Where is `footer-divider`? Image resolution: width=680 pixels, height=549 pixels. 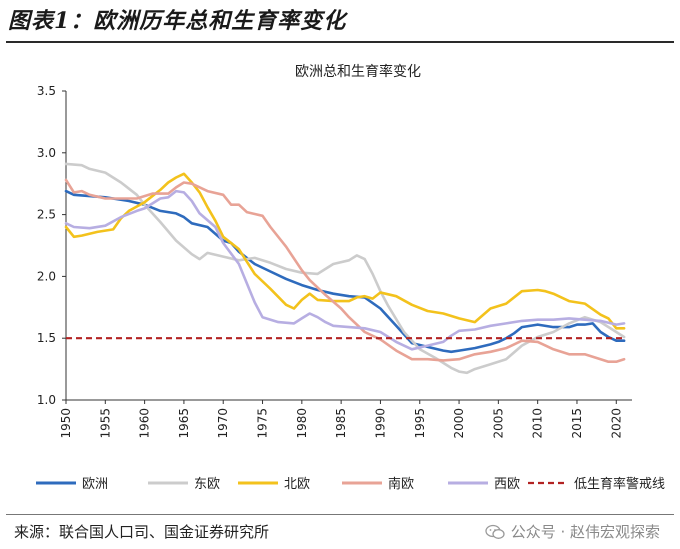
footer-divider is located at coordinates (340, 514).